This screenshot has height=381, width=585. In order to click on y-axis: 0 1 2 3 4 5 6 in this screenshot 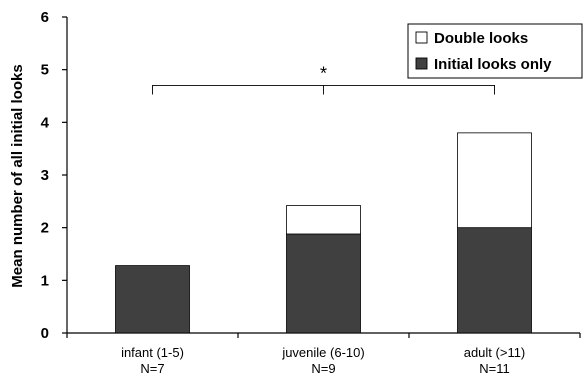, I will do `click(54, 175)`.